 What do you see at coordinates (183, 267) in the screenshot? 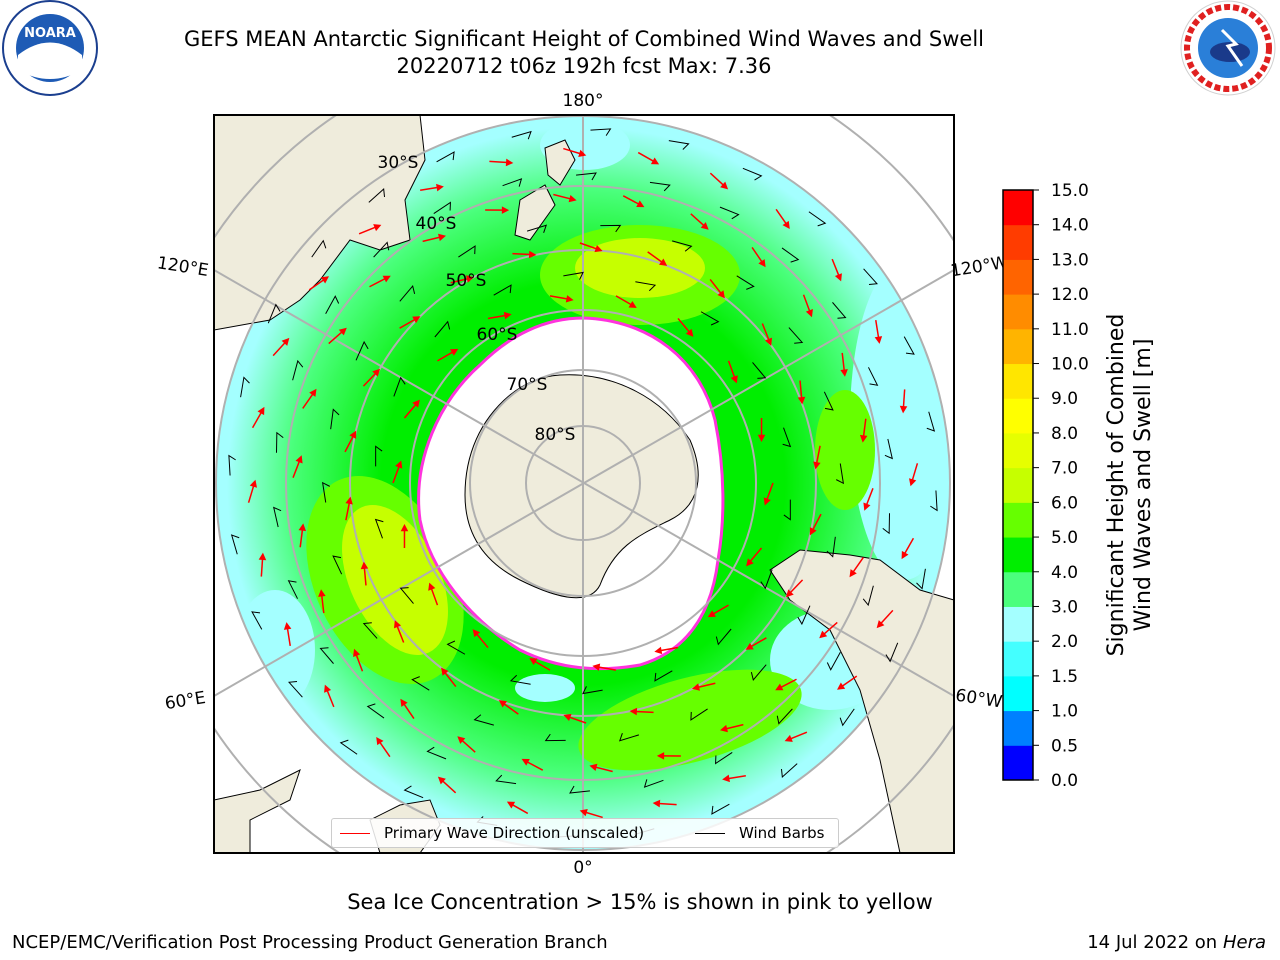
I see `lon-label-upper-left: 120°E` at bounding box center [183, 267].